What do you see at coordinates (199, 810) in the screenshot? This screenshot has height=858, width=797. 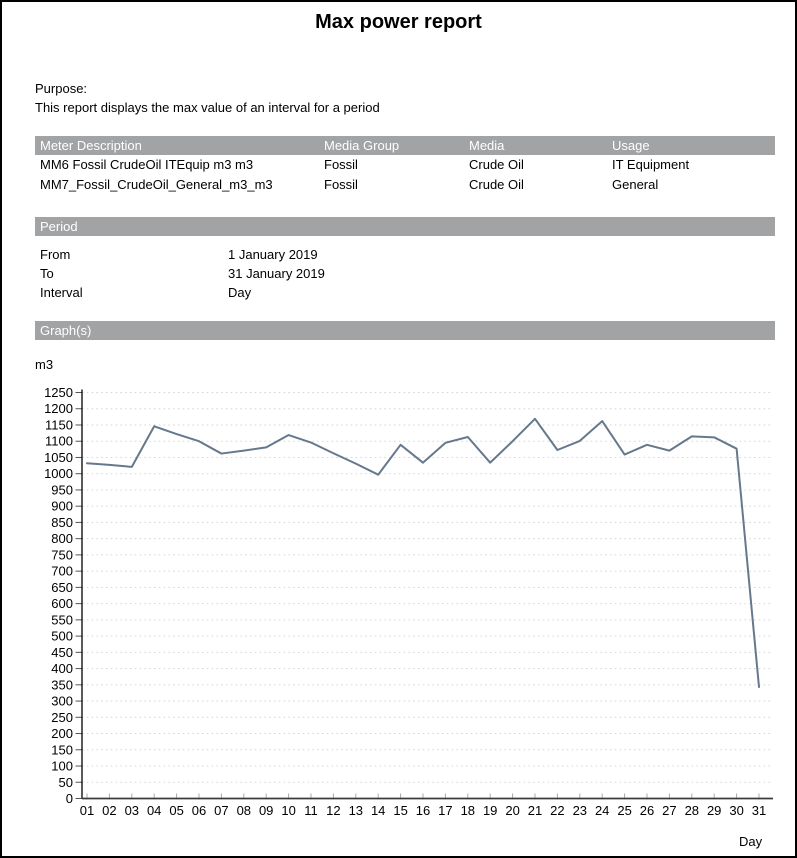 I see `x-tick-label: 06` at bounding box center [199, 810].